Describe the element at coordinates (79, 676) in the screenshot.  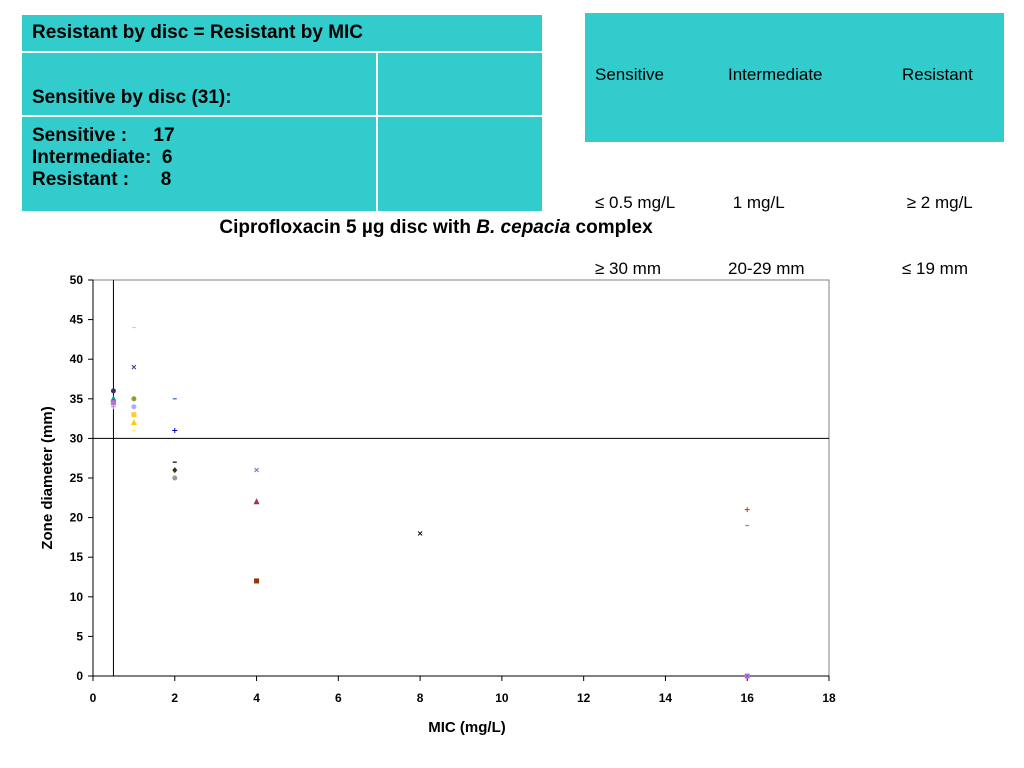
I see `y-tick-label: 0` at that location.